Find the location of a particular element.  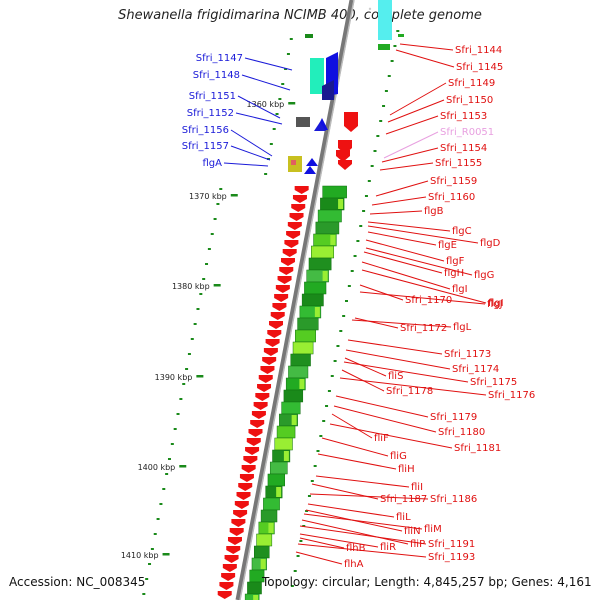

gene-label: Sfri_1151 is located at coordinates (212, 96).